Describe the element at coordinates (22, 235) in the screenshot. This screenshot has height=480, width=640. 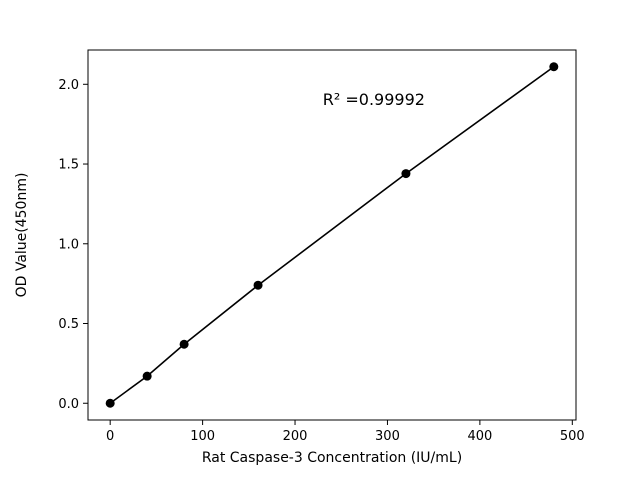
I see `y-axis-label: OD Value(450nm)` at that location.